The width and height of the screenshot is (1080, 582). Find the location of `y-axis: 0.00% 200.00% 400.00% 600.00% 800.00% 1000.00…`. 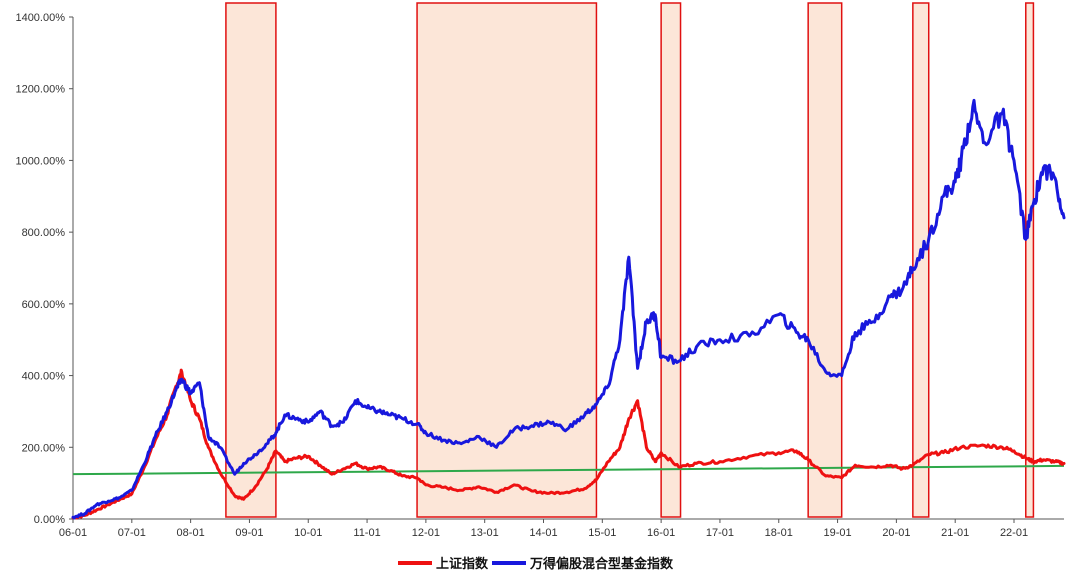

y-axis: 0.00% 200.00% 400.00% 600.00% 800.00% 1000.00… is located at coordinates (44, 269).